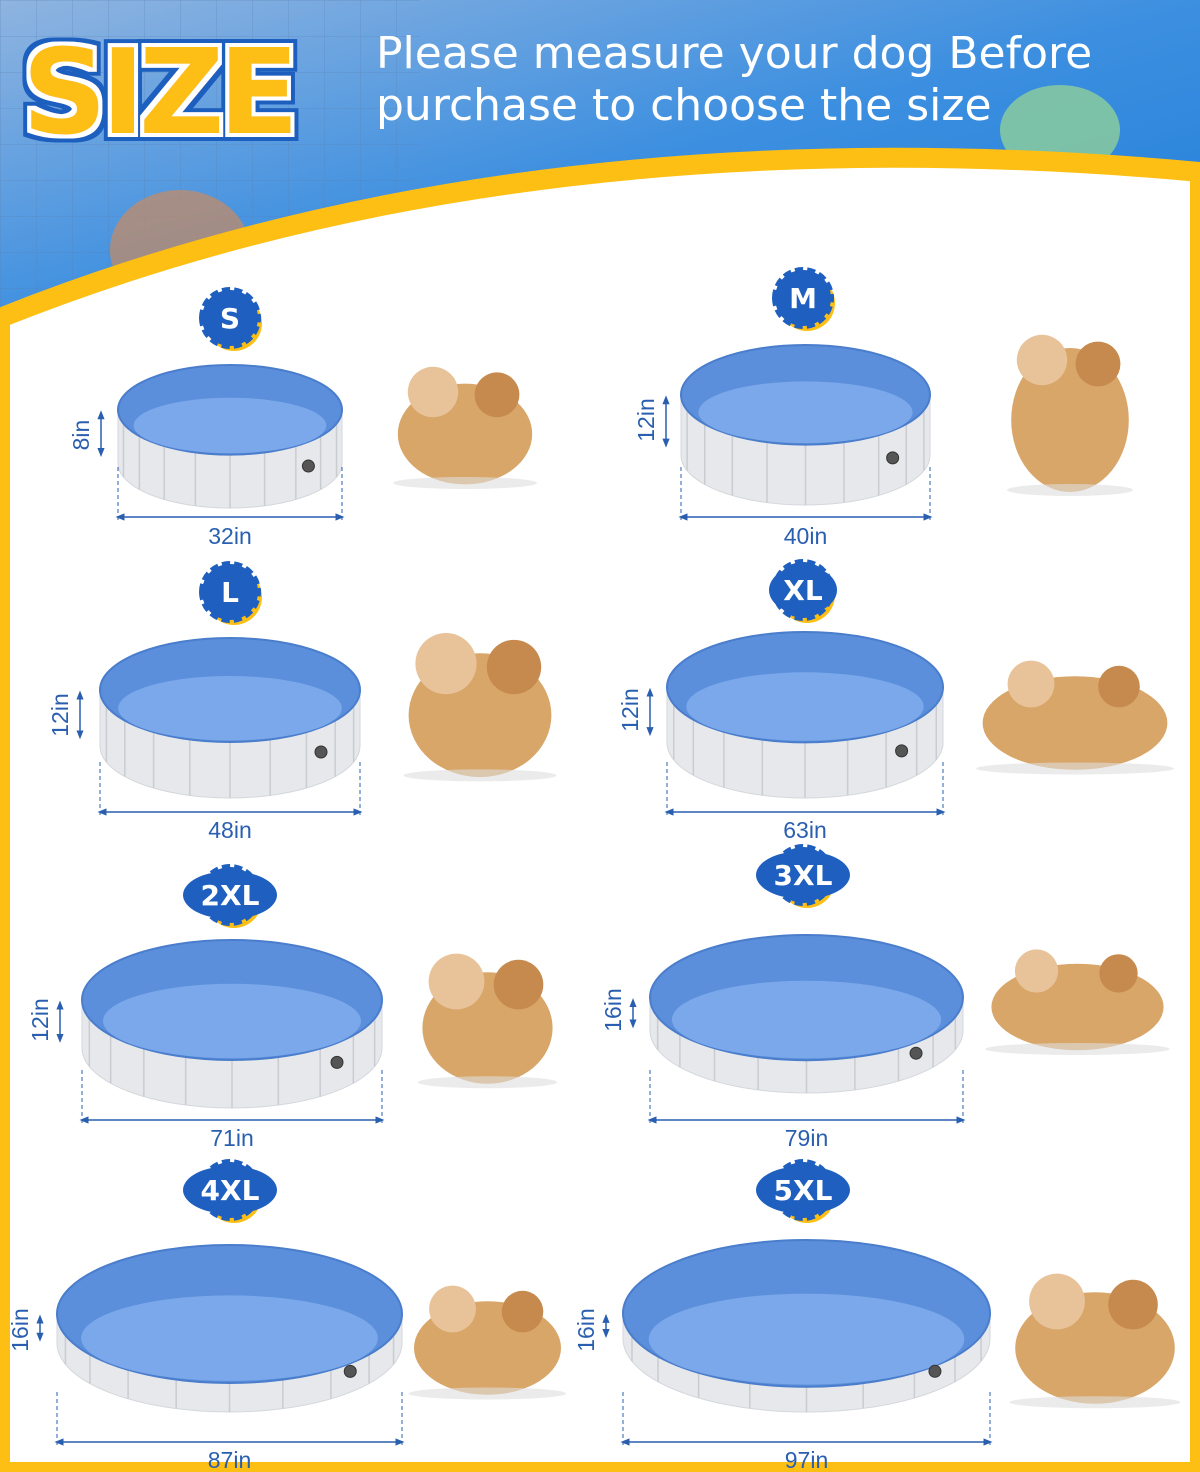 This screenshot has height=1472, width=1200. What do you see at coordinates (804, 830) in the screenshot?
I see `diameter-label: 63in` at bounding box center [804, 830].